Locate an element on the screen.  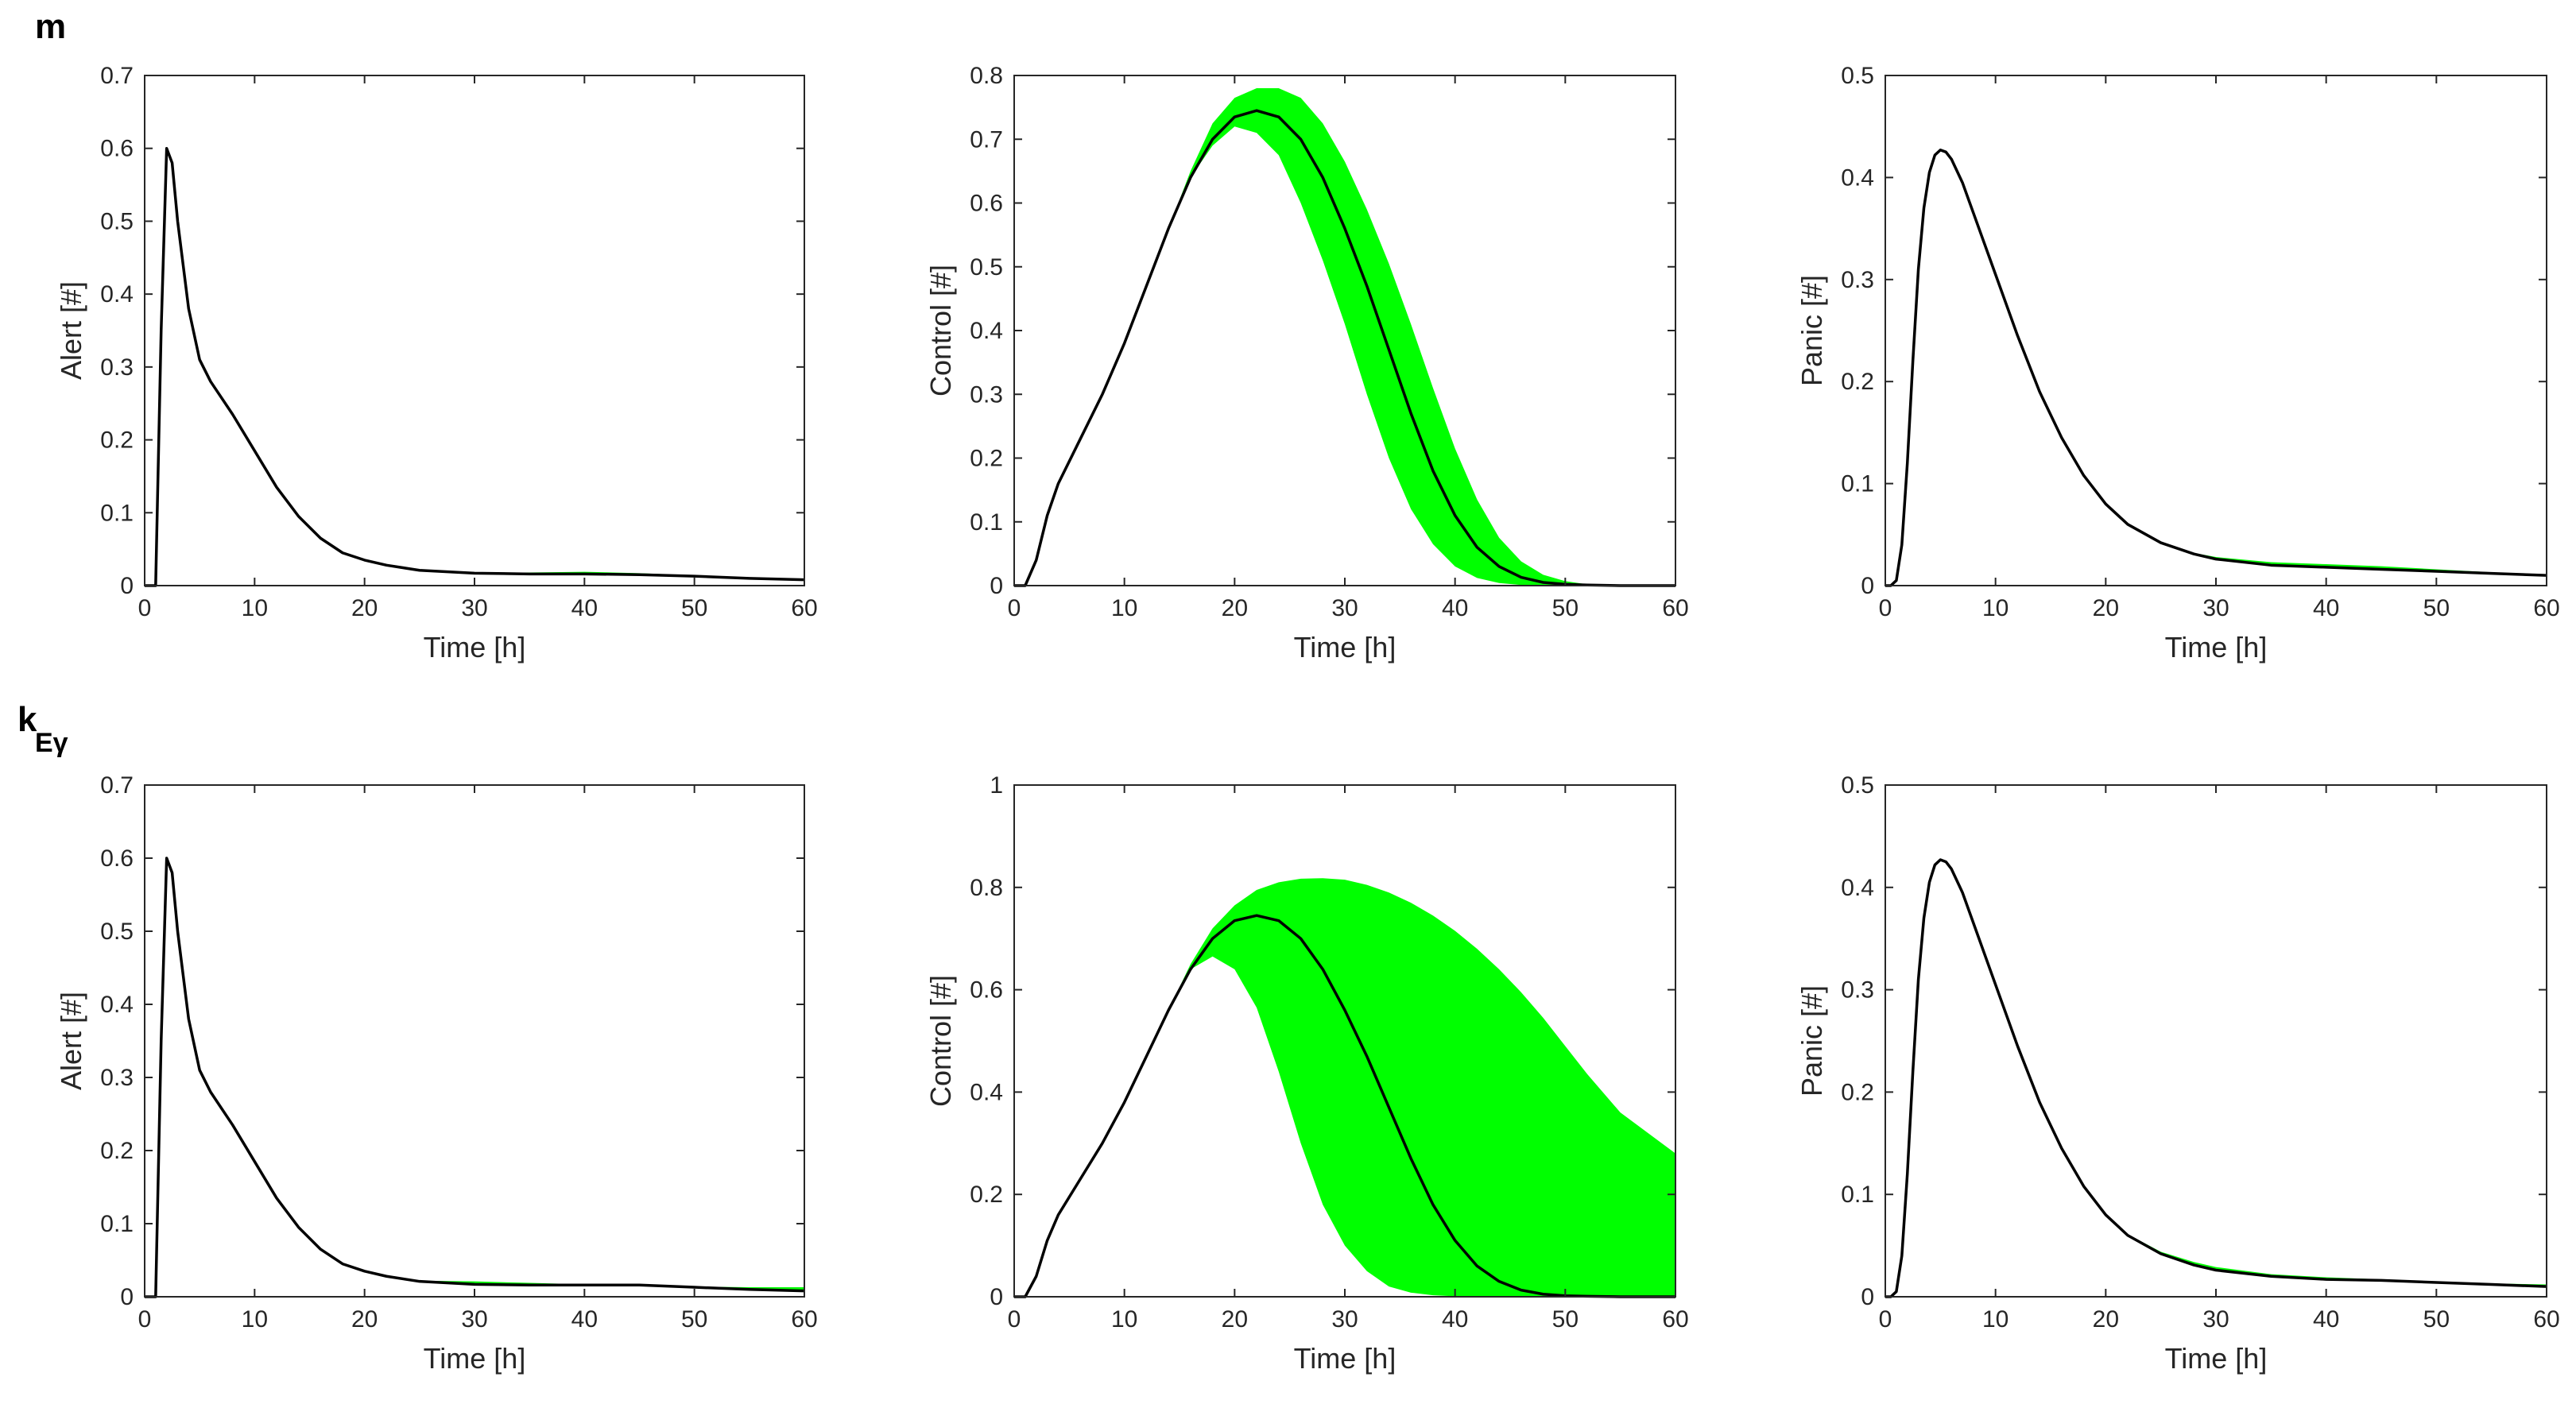
row-label-k: k Eγ is located at coordinates (42, 729).